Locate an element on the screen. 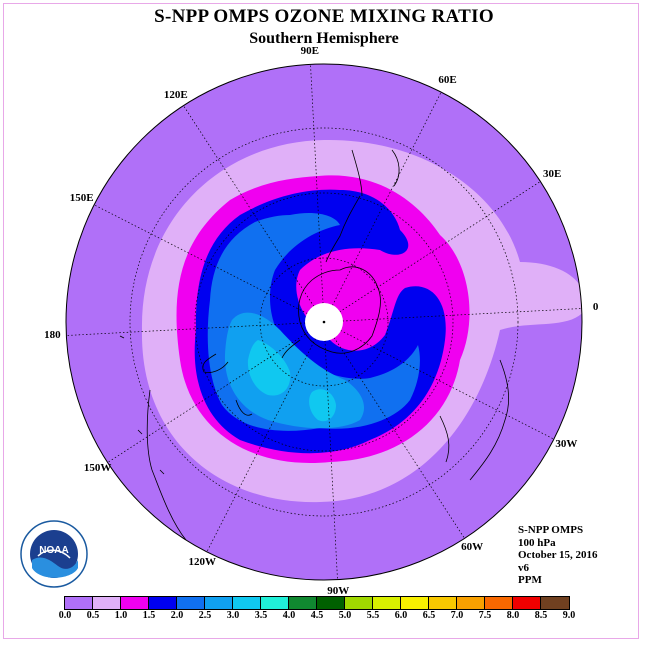 The image size is (648, 648). colorbar-tick-label: 5.0 is located at coordinates (345, 615).